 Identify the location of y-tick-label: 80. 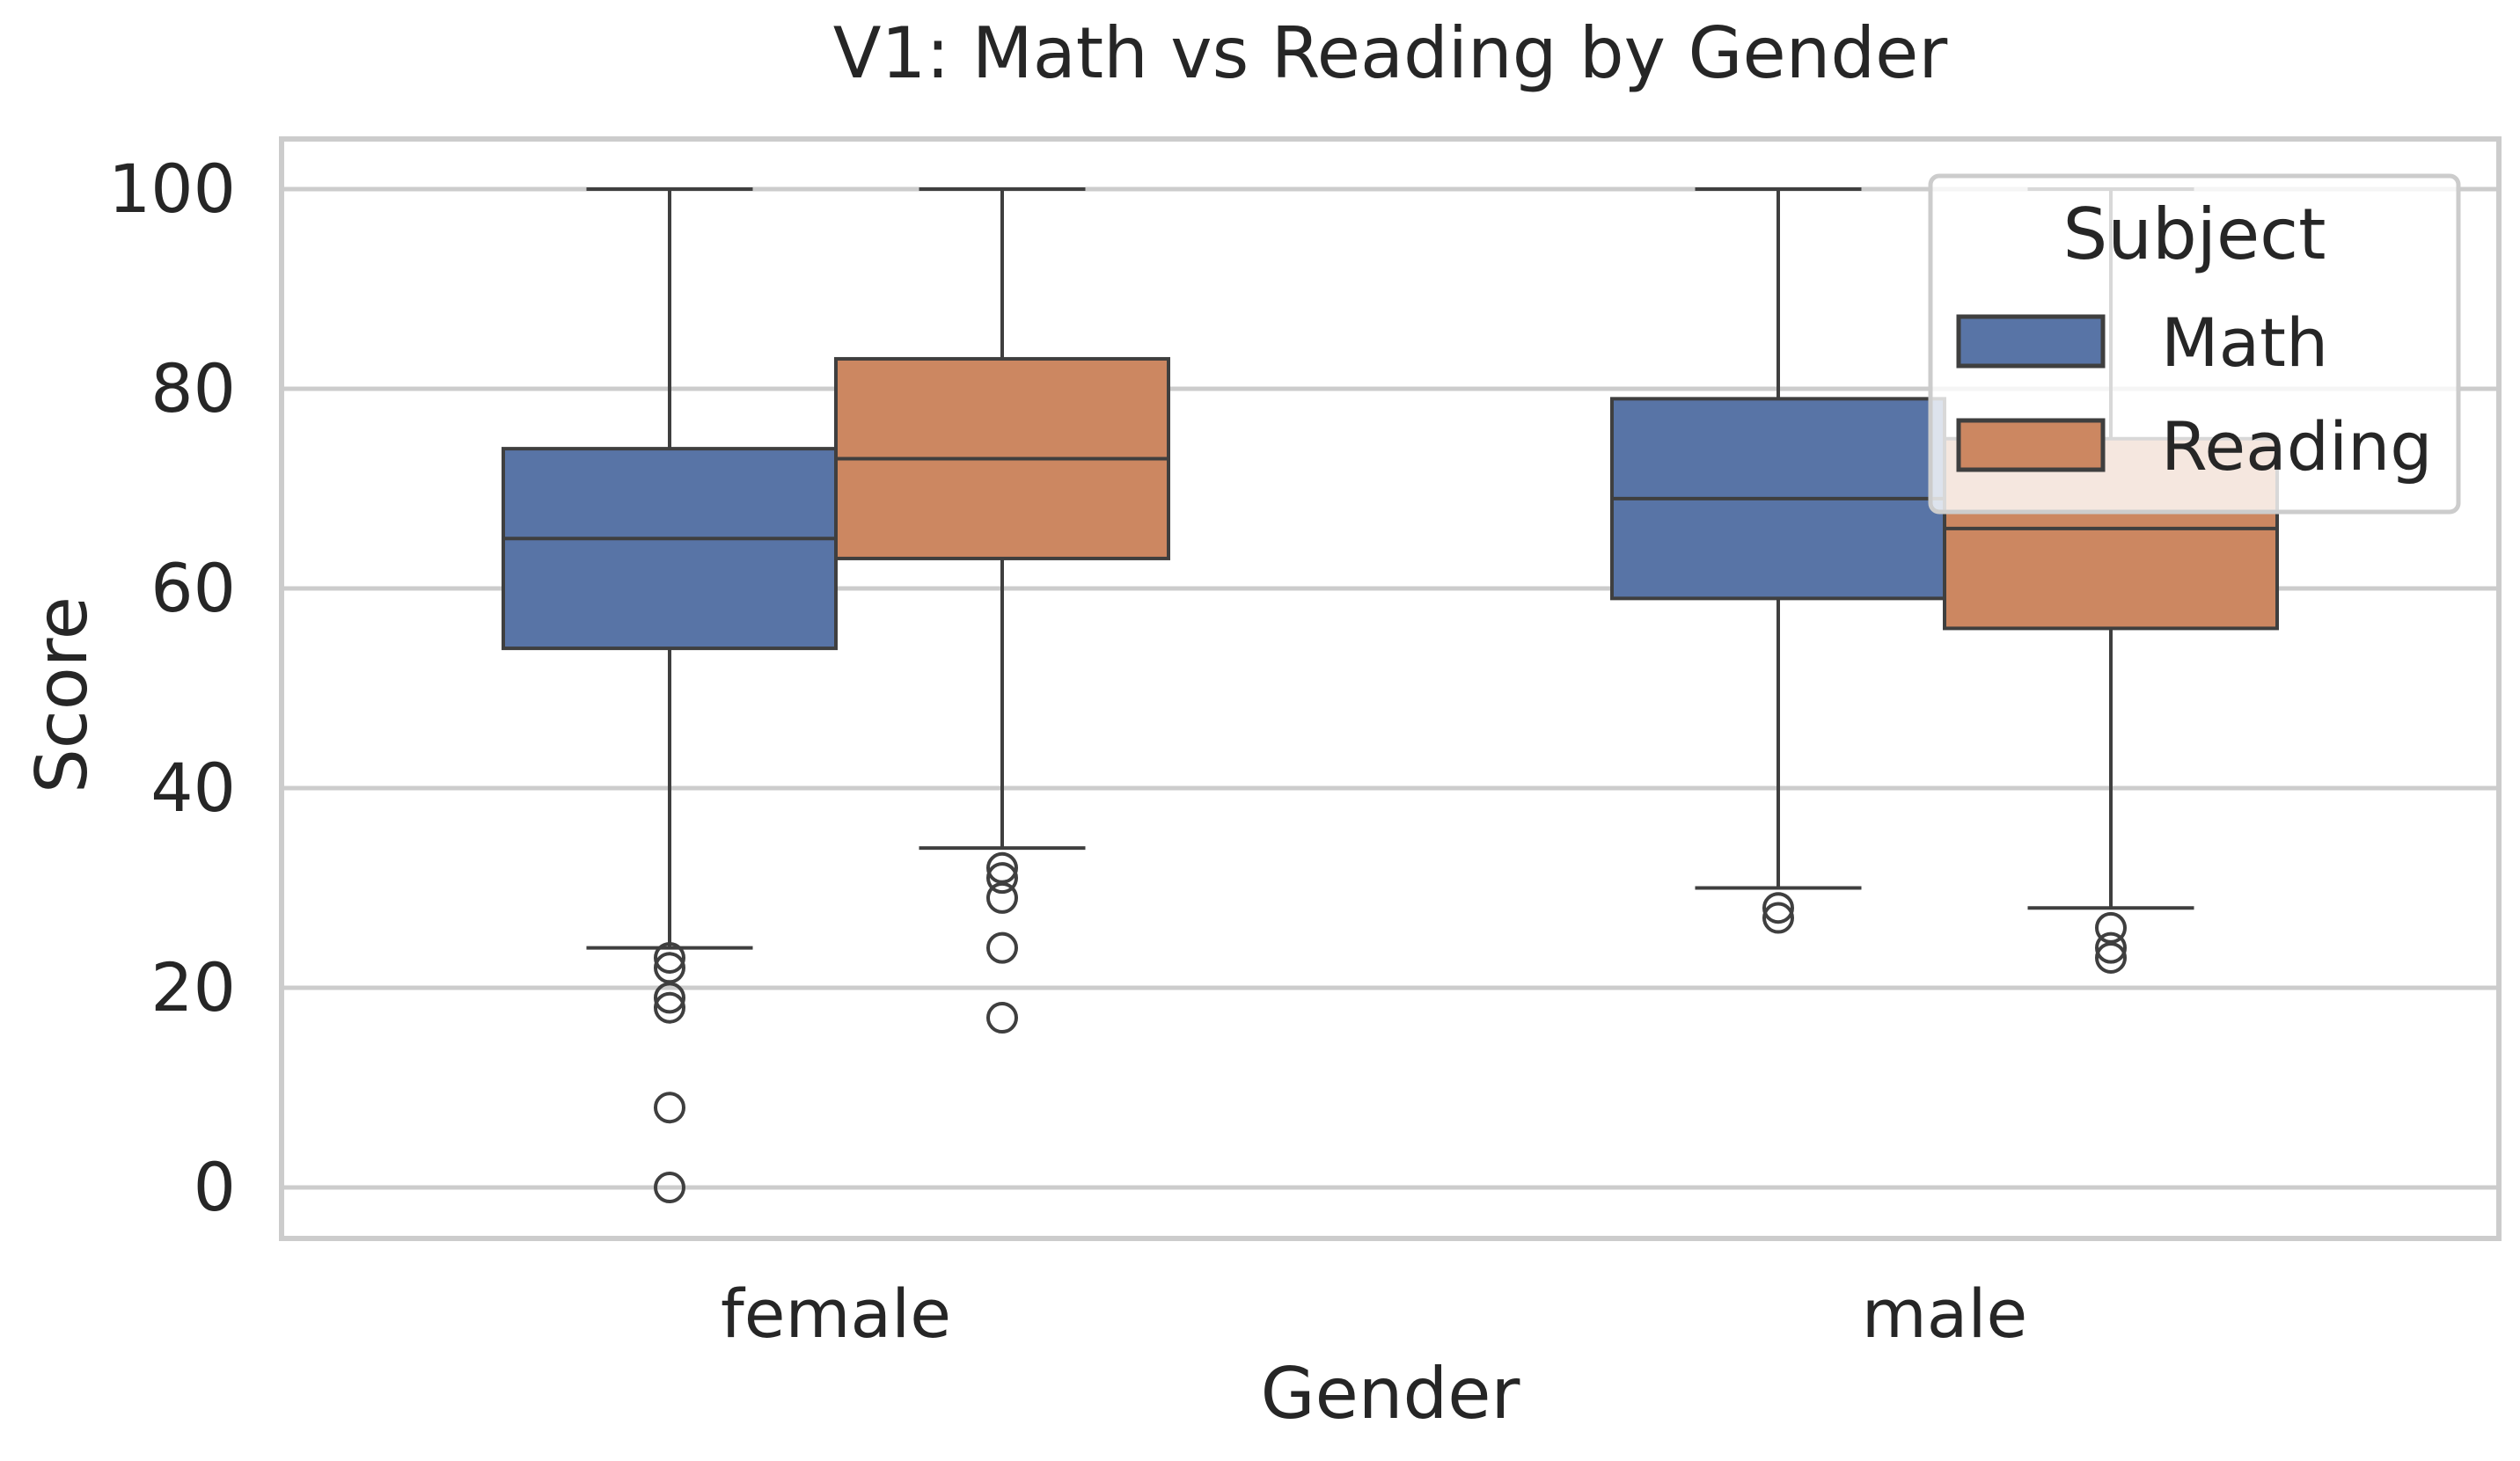
(193, 388).